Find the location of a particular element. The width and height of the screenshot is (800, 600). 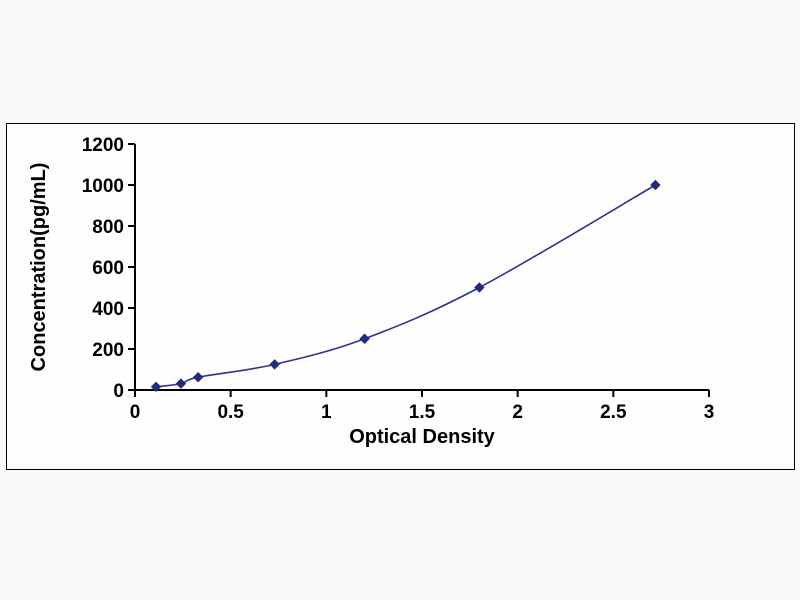

x-tick-label: 2.5 is located at coordinates (613, 412).